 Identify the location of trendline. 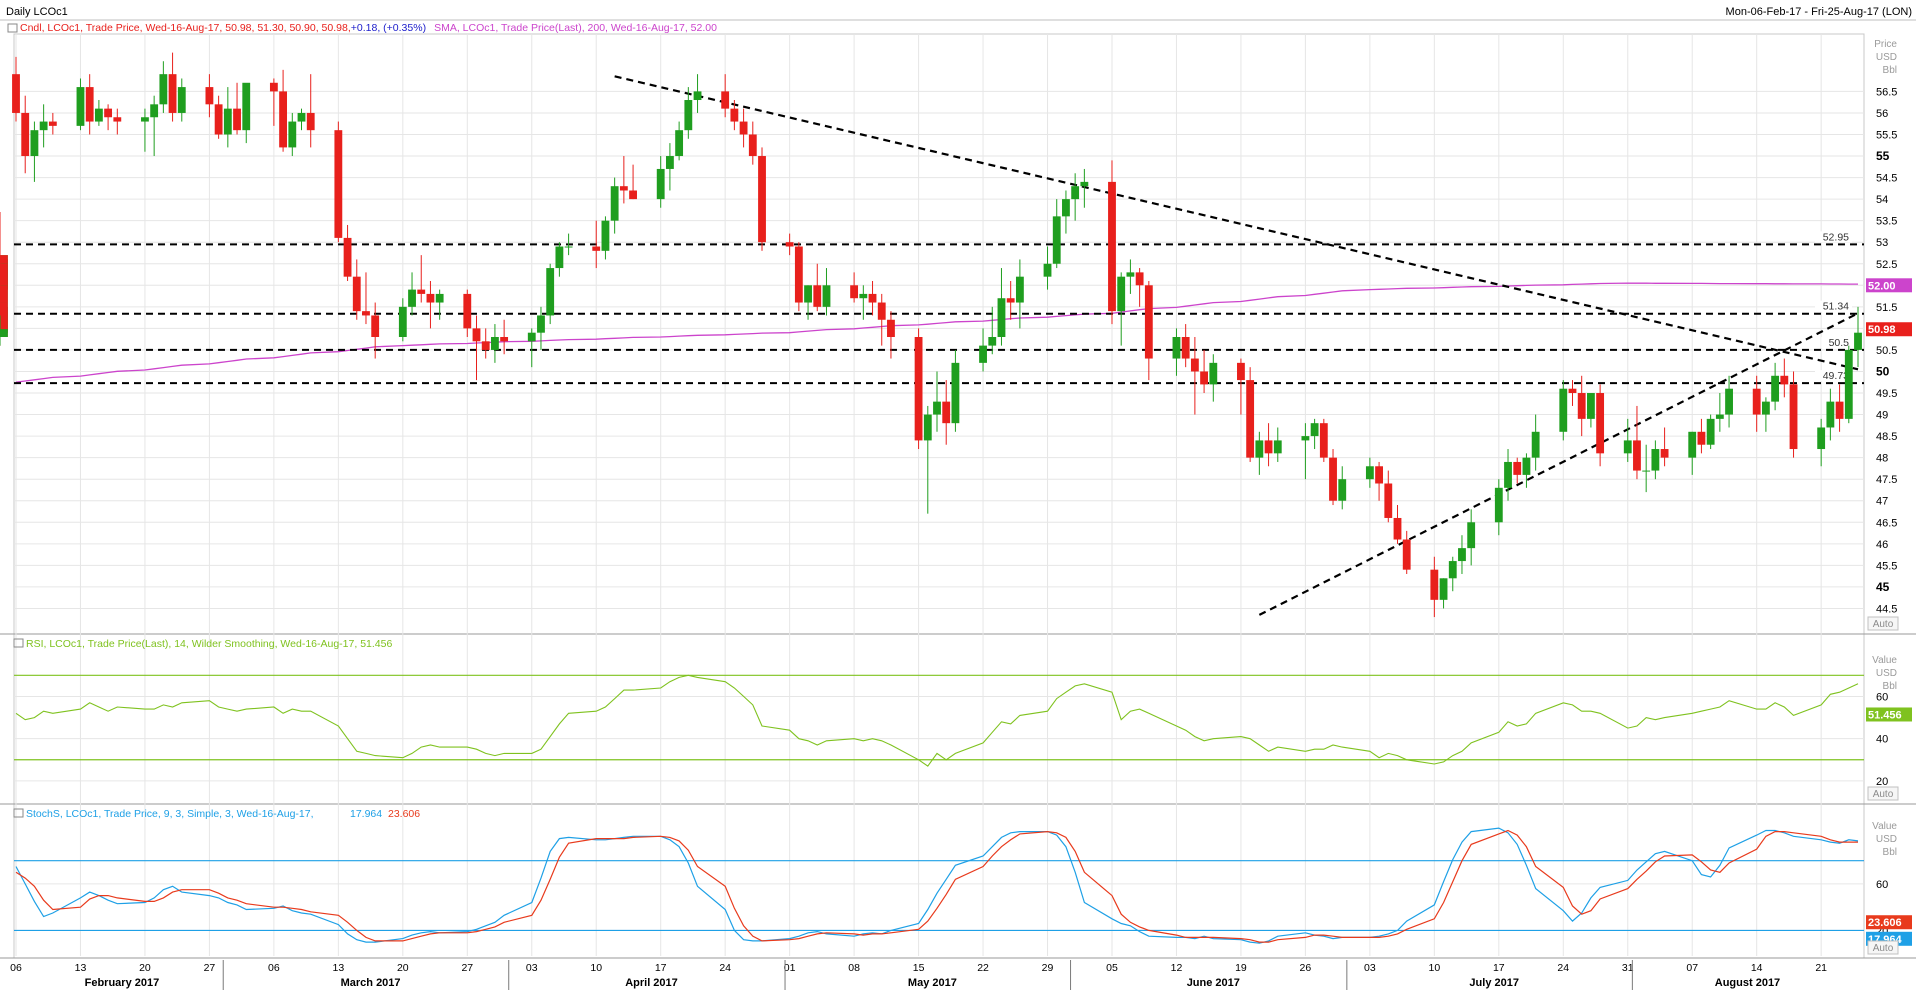
(1558, 464).